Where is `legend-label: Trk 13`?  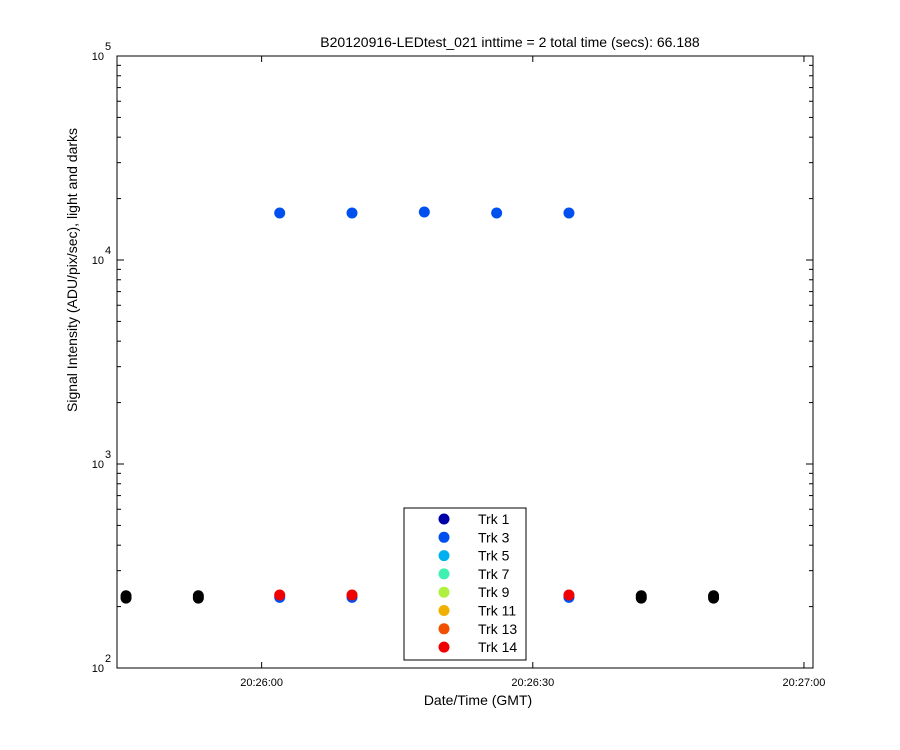 legend-label: Trk 13 is located at coordinates (497, 629).